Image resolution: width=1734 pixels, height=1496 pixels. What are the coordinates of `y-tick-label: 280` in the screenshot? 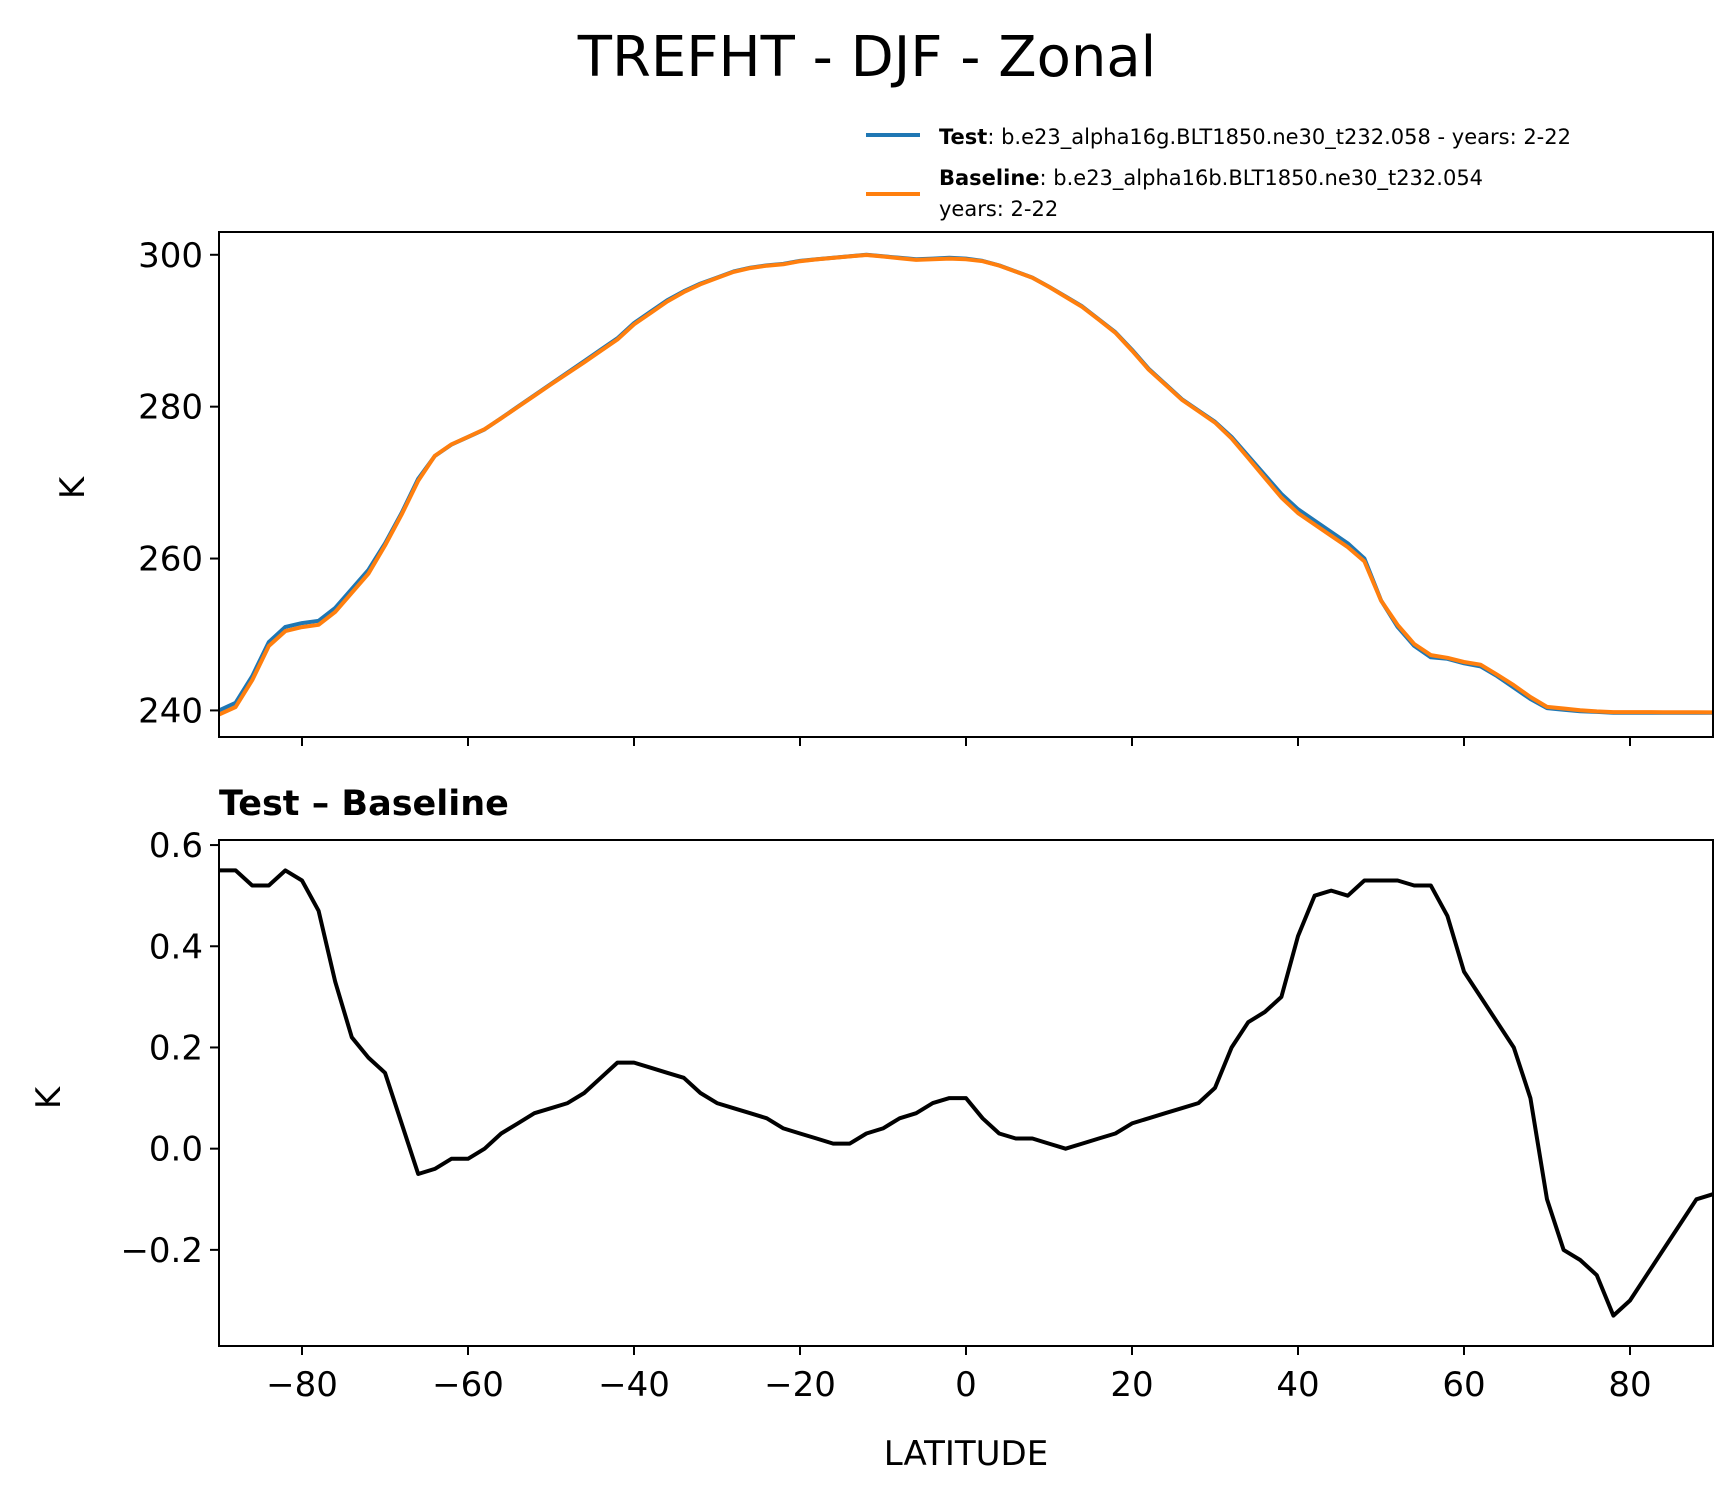 It's located at (170, 408).